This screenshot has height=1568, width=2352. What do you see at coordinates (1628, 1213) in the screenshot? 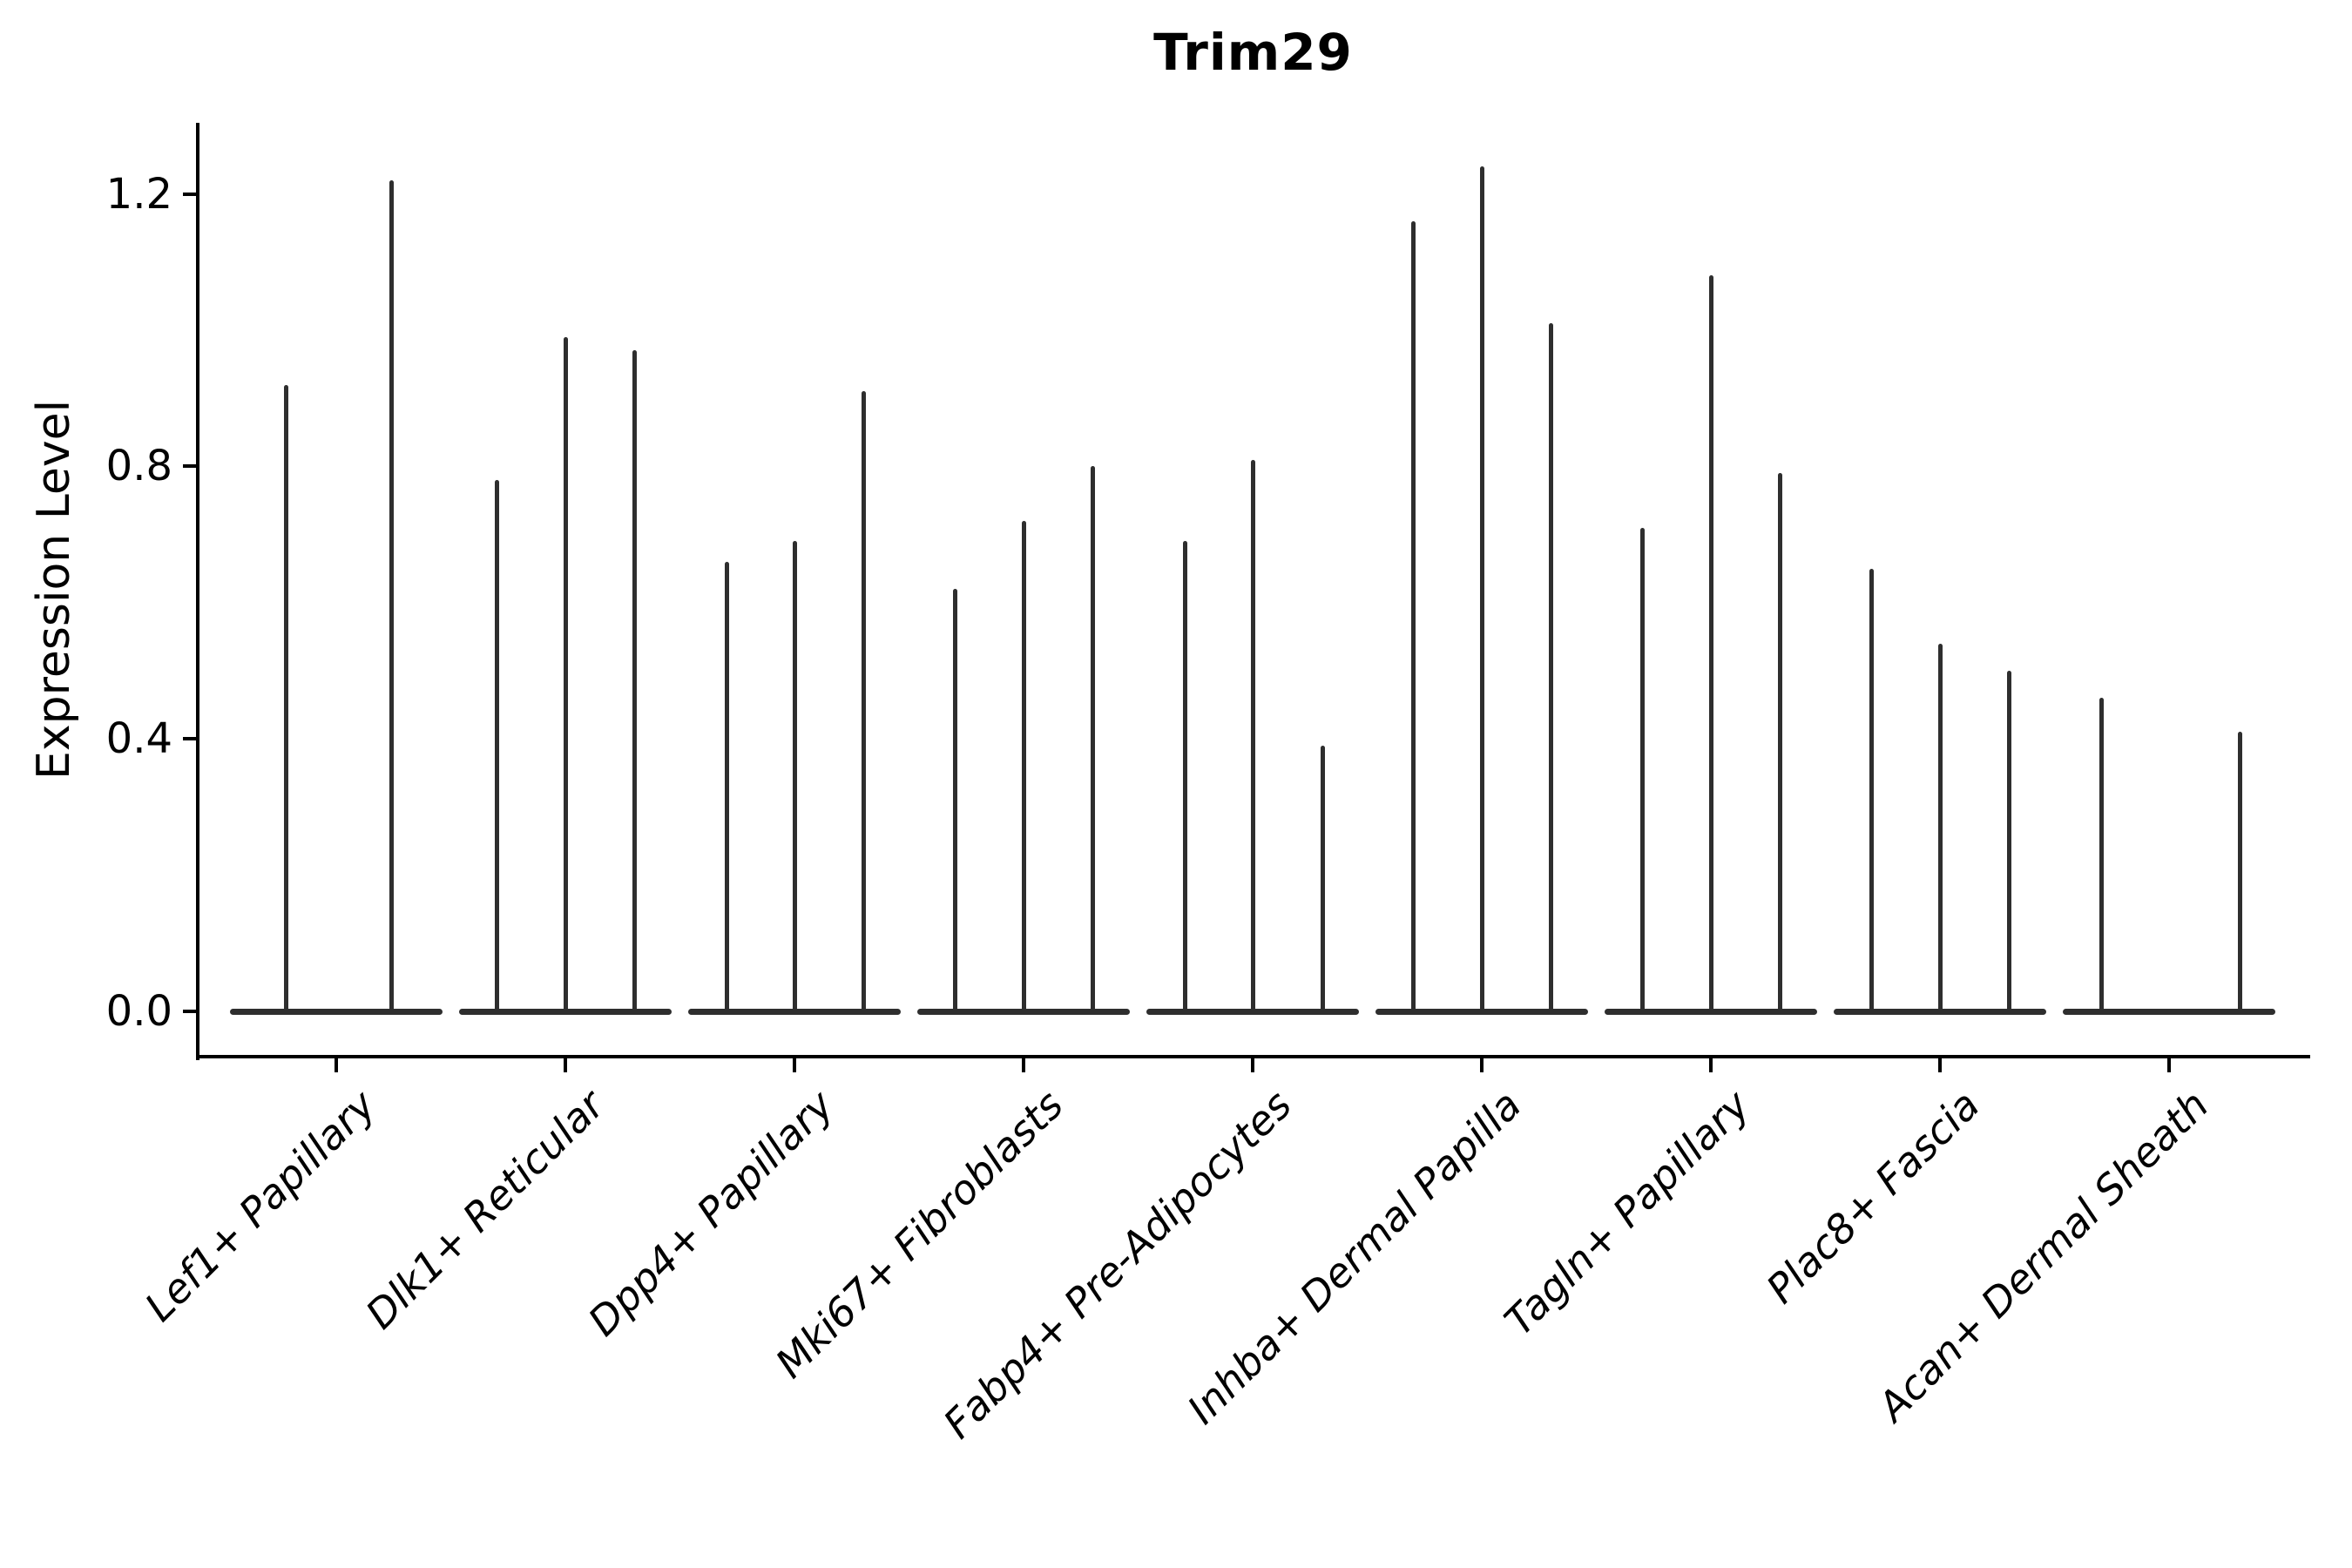
I see `x-tick-label: Tagln+ Papillary` at bounding box center [1628, 1213].